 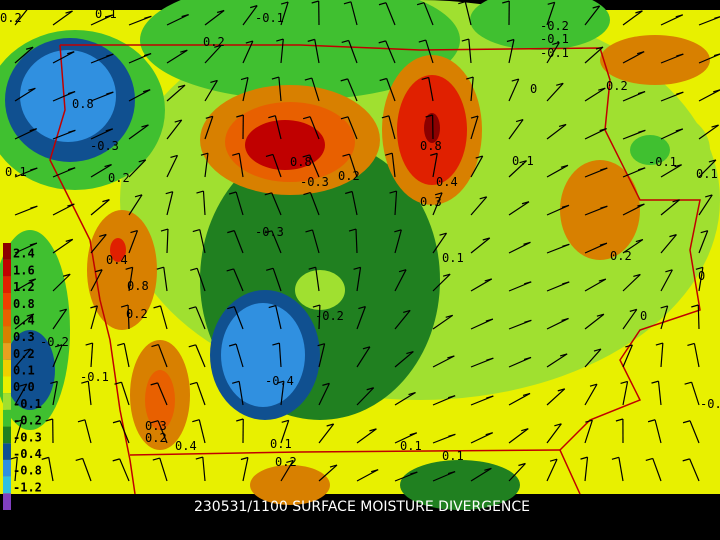 I want to click on legend-label: -0.2, so click(x=27, y=421).